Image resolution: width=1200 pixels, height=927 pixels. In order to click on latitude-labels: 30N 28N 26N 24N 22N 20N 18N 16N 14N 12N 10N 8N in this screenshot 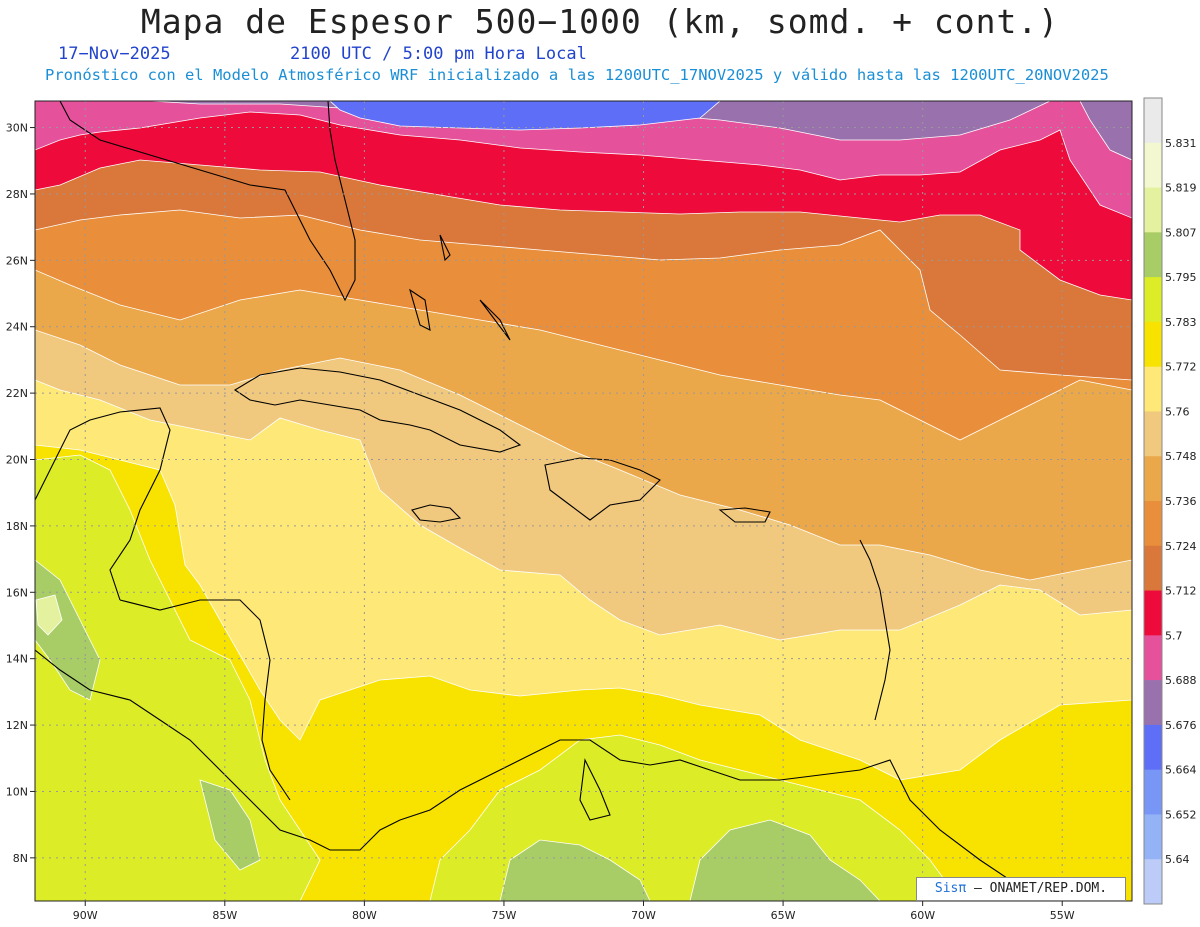, I will do `click(20, 493)`.